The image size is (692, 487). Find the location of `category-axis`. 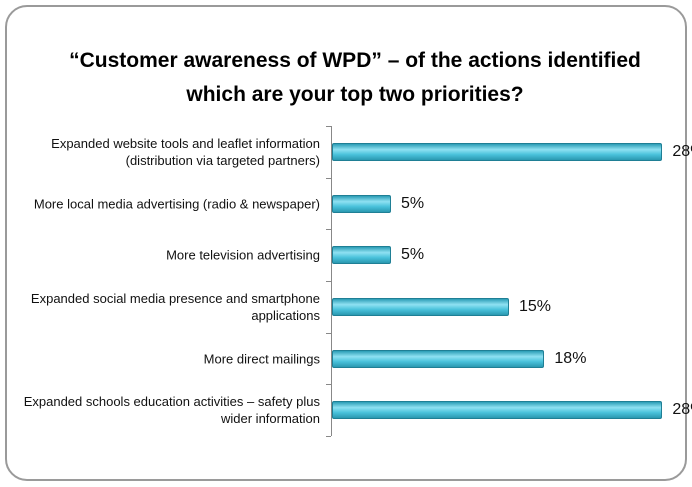

category-axis is located at coordinates (331, 281).